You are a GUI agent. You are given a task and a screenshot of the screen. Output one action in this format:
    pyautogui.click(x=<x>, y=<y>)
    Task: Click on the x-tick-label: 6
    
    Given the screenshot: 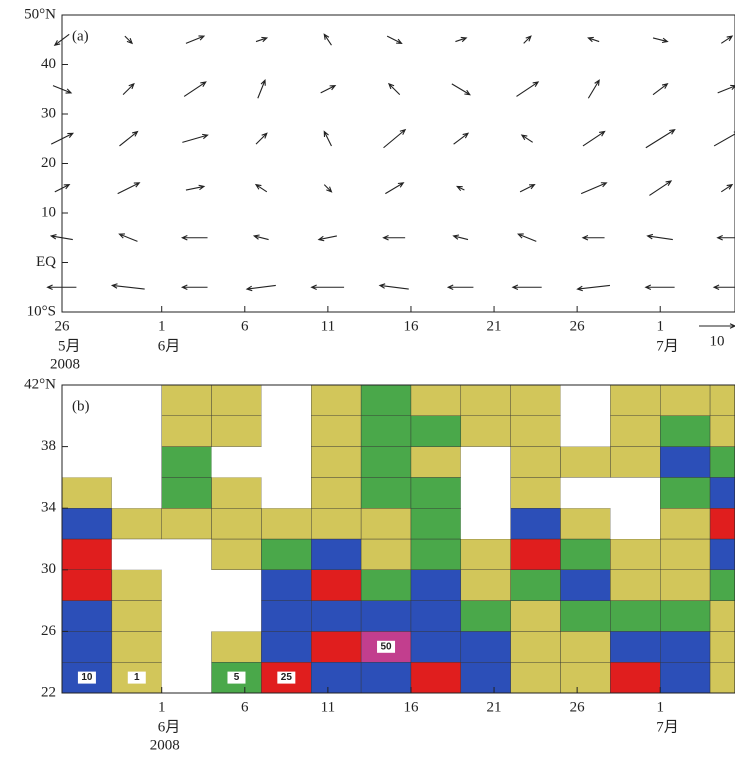 What is the action you would take?
    pyautogui.click(x=245, y=707)
    